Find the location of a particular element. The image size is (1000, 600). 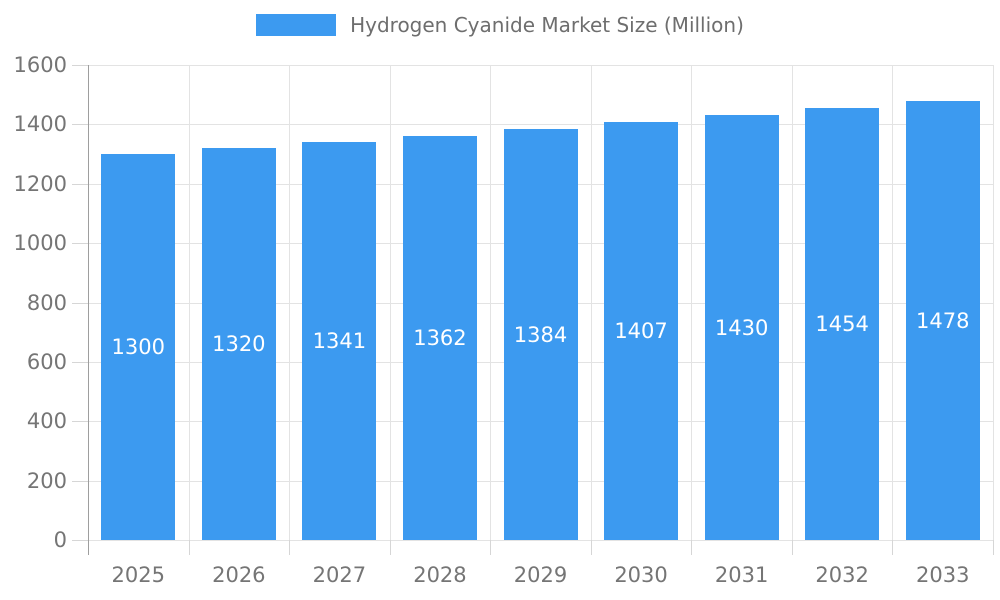

x-axis-tick-label: 2025 is located at coordinates (138, 575).